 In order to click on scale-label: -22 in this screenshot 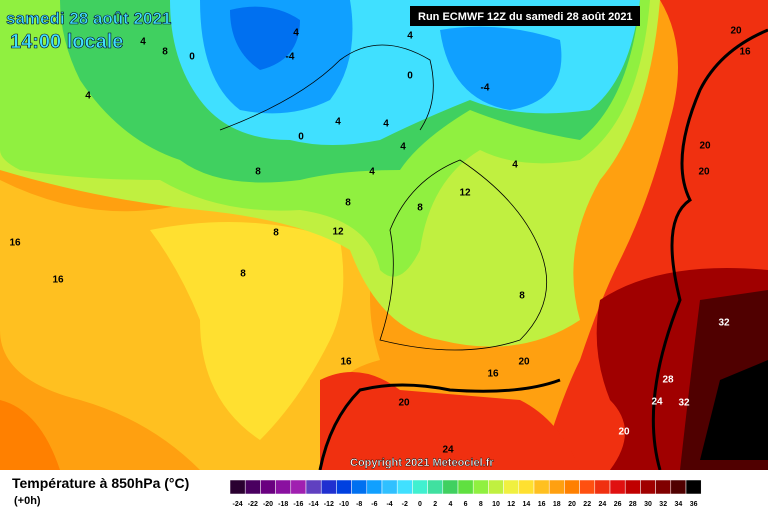, I will do `click(253, 504)`.